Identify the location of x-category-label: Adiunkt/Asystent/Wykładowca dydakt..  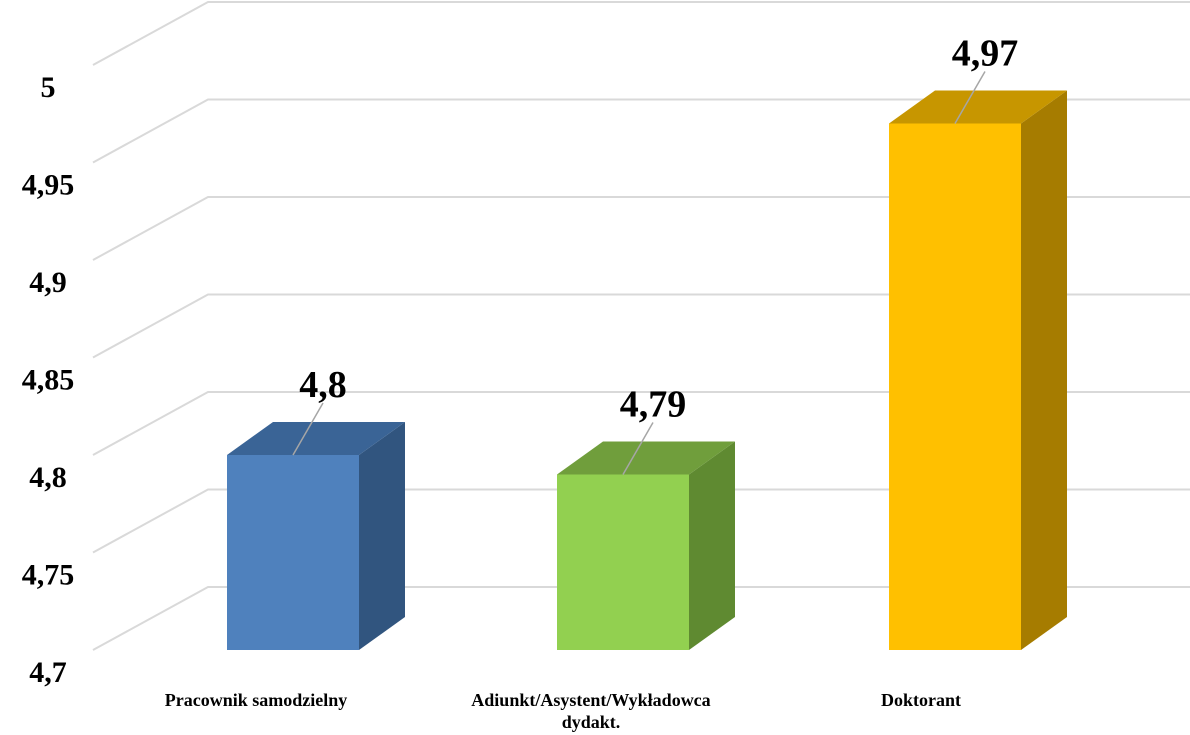
(590, 711).